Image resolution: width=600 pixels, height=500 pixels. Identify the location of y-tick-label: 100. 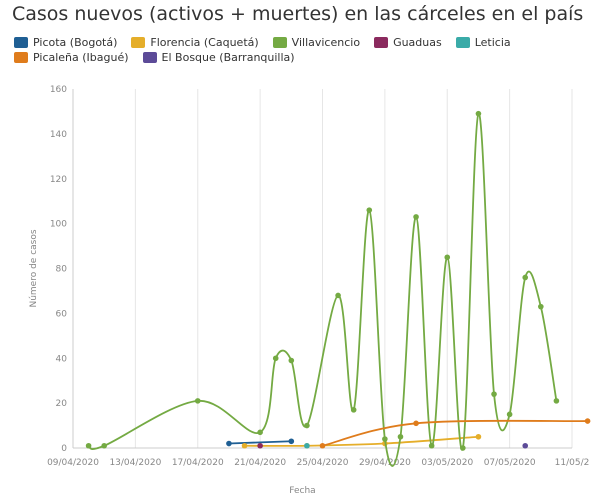
(58, 225).